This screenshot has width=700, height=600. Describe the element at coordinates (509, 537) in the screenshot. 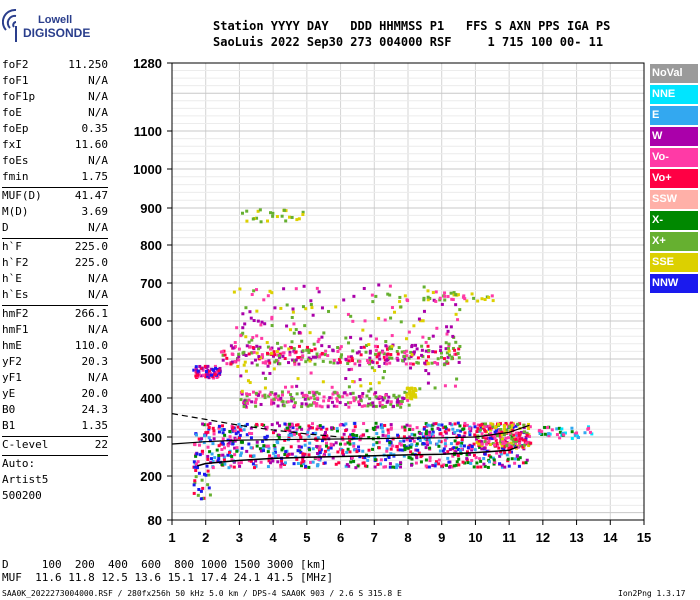

I see `x-tick-label: 11` at that location.